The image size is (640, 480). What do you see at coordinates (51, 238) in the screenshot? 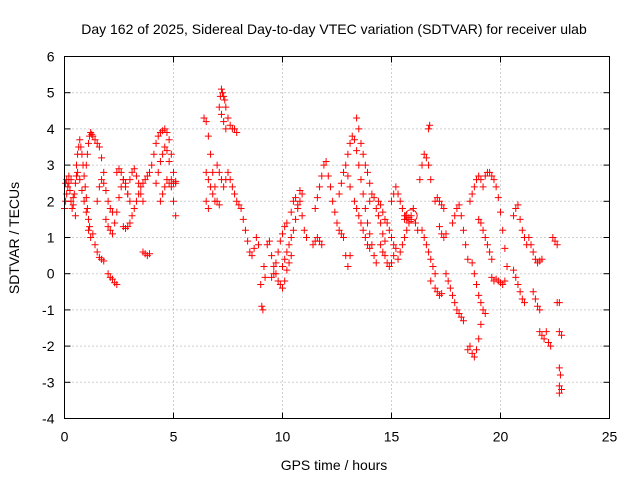
I see `y-tick-label: 1` at bounding box center [51, 238].